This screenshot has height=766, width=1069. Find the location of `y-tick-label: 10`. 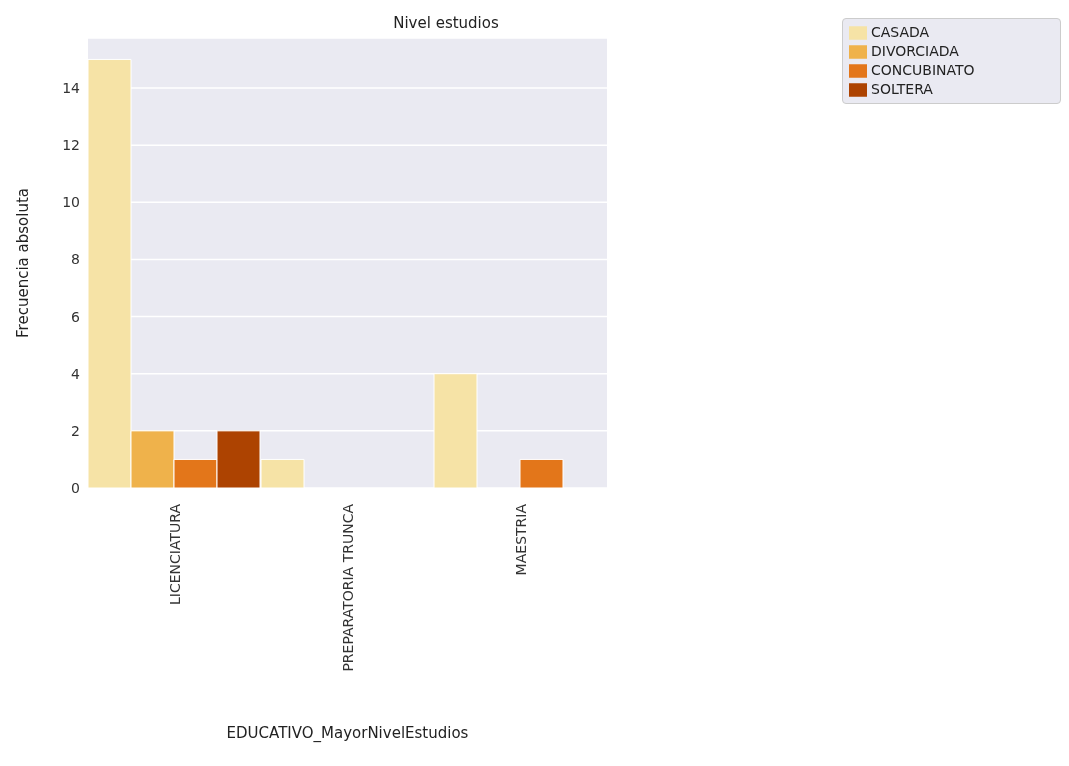

y-tick-label: 10 is located at coordinates (71, 202).